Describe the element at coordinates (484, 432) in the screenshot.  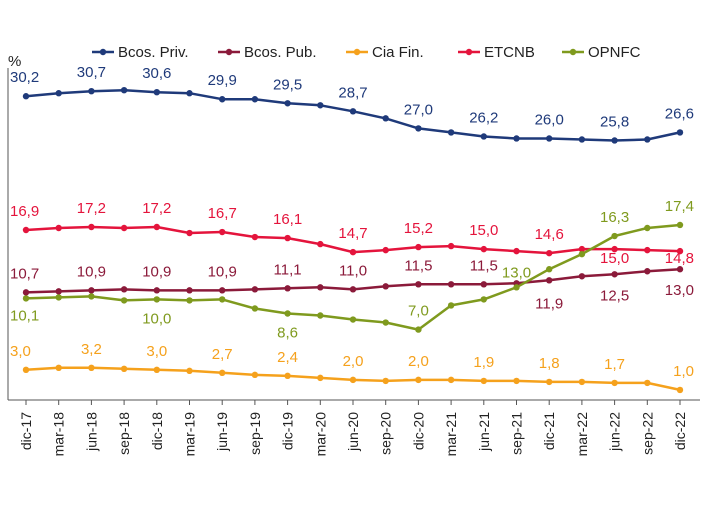
I see `x-tick-label: jun-21` at that location.